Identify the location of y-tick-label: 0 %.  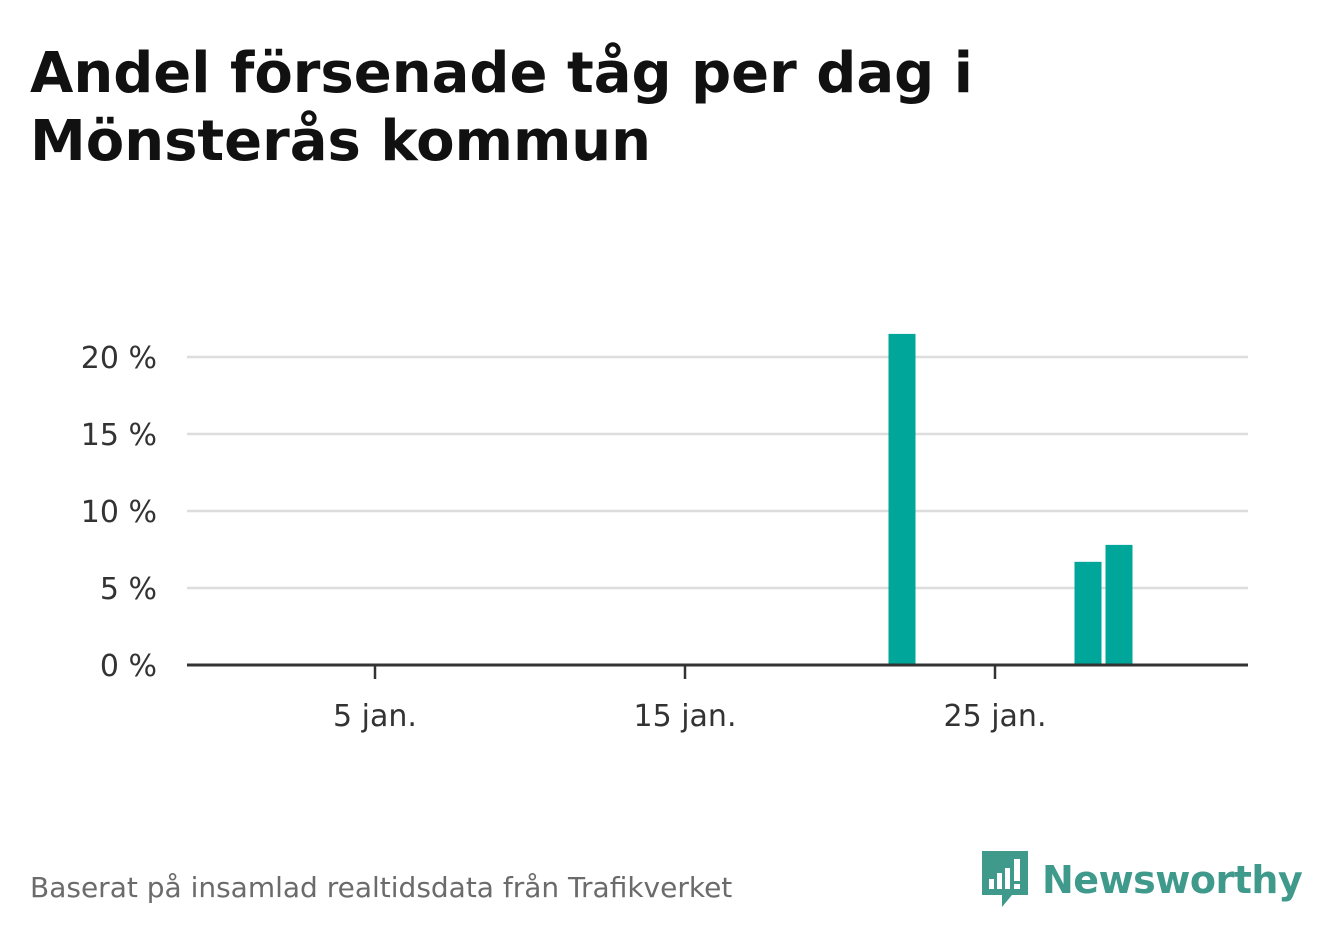
(128, 666).